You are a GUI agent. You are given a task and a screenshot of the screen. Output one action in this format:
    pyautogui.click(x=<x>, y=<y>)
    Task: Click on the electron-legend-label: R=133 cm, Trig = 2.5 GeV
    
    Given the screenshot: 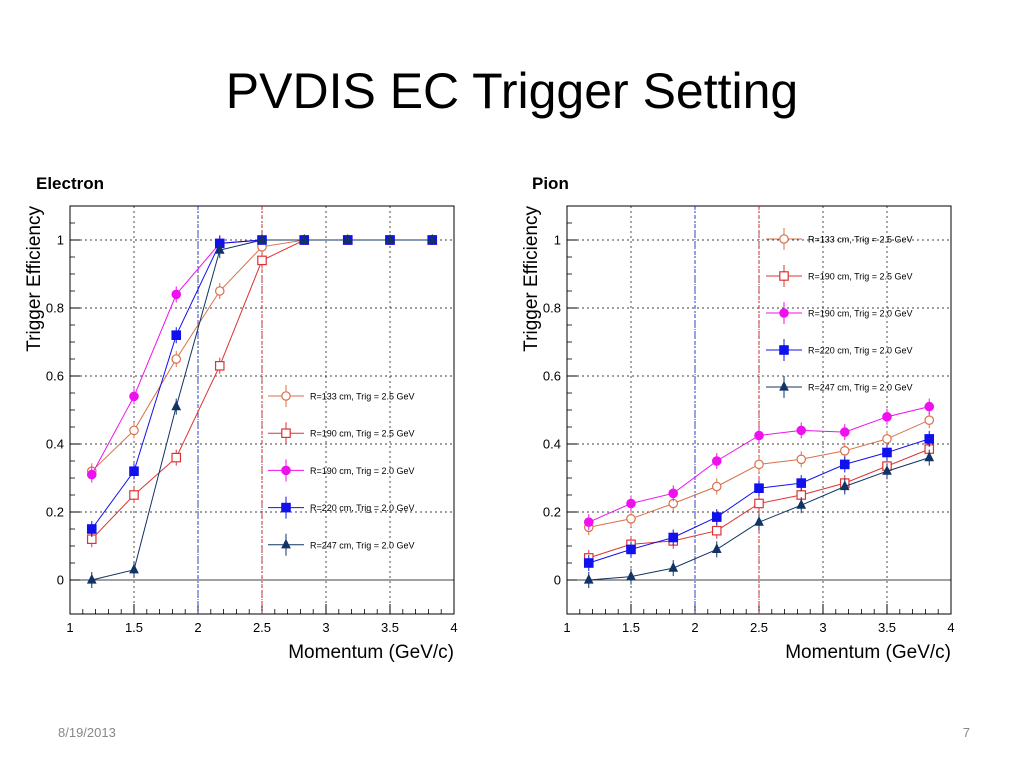 What is the action you would take?
    pyautogui.click(x=362, y=397)
    